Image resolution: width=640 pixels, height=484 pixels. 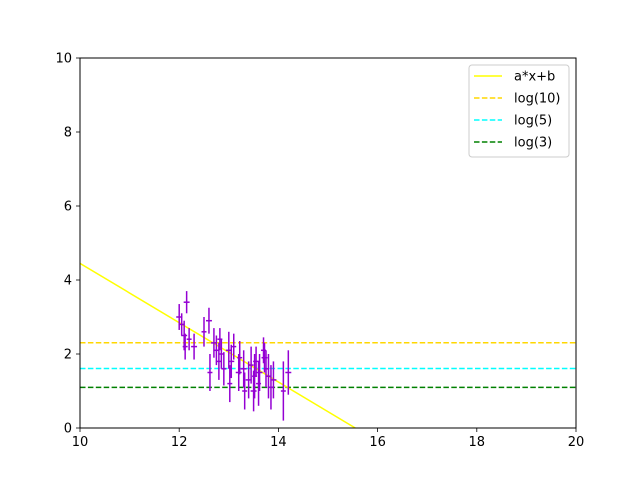 I want to click on x-tick-label: 12, so click(x=179, y=442).